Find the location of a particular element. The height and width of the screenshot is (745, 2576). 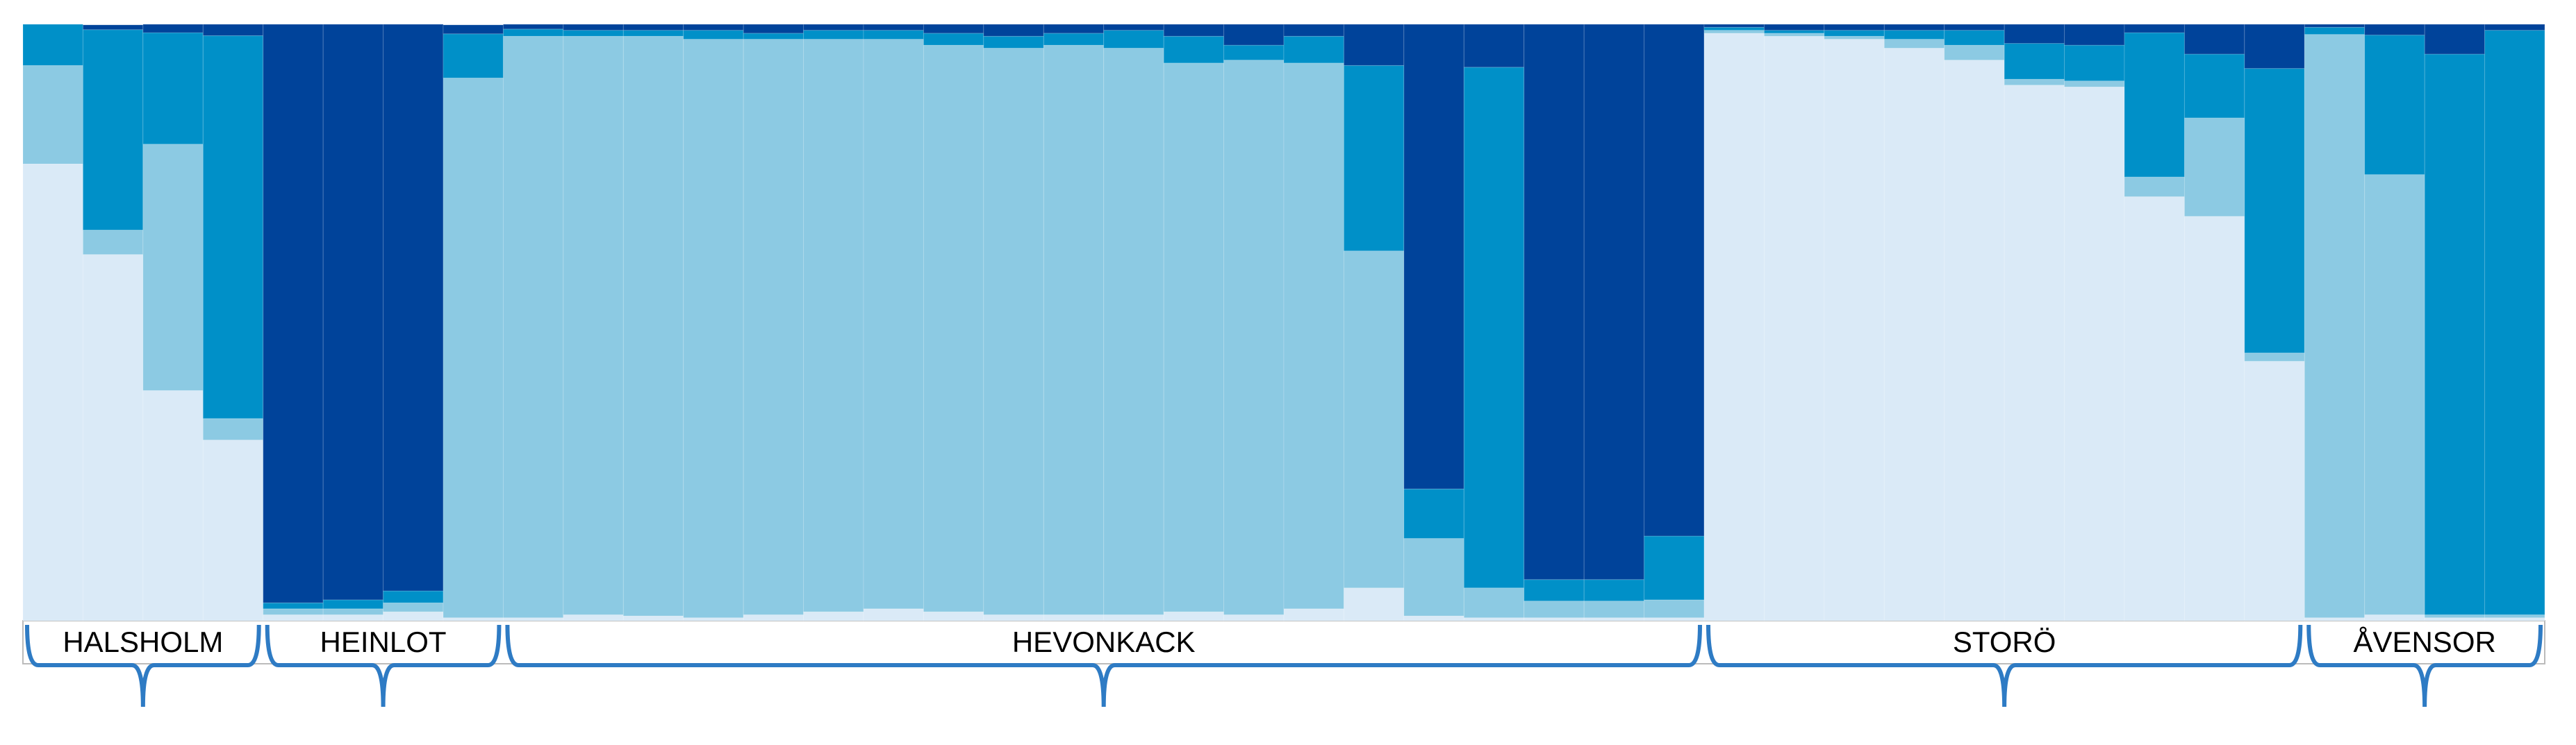

group-label: HEVONKACK is located at coordinates (1104, 642).